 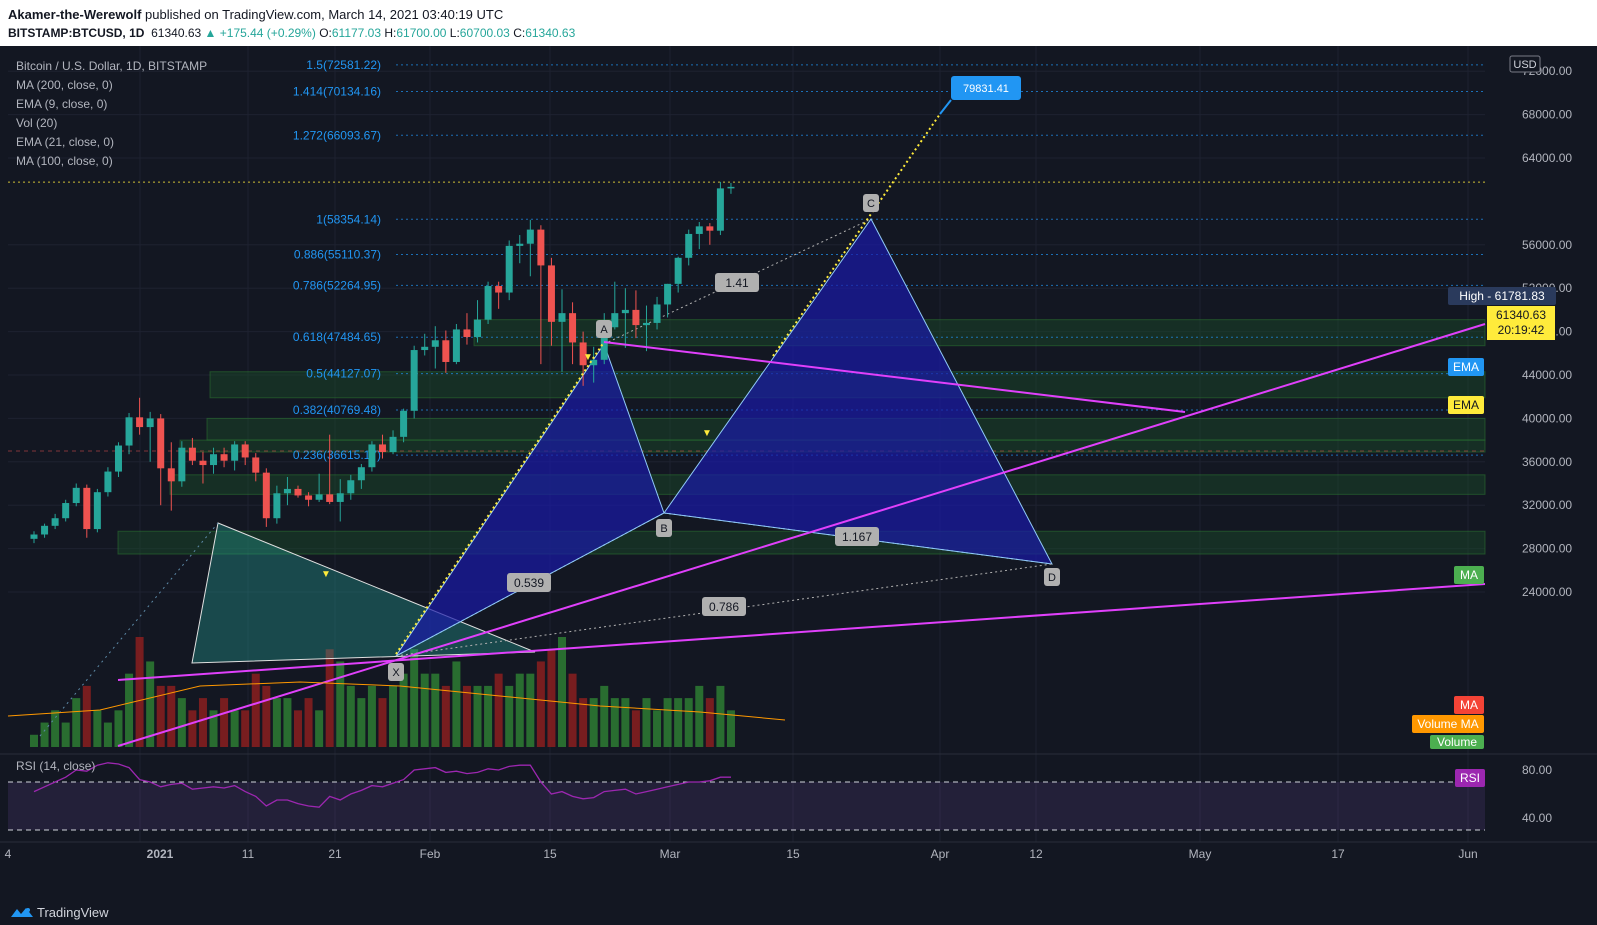 What do you see at coordinates (337, 135) in the screenshot?
I see `fib-label: 1.272(66093.67)` at bounding box center [337, 135].